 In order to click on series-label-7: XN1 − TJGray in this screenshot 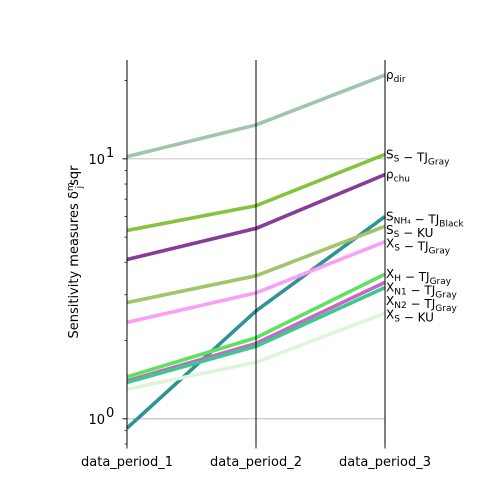, I will do `click(421, 291)`.